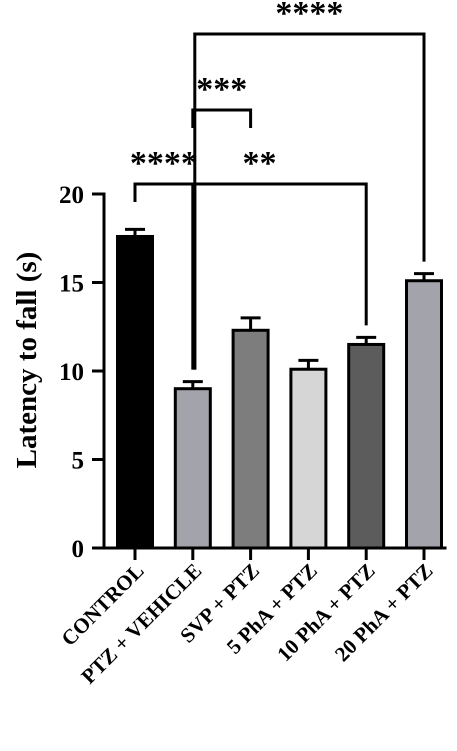  I want to click on y-tick-label: 20, so click(71, 195).